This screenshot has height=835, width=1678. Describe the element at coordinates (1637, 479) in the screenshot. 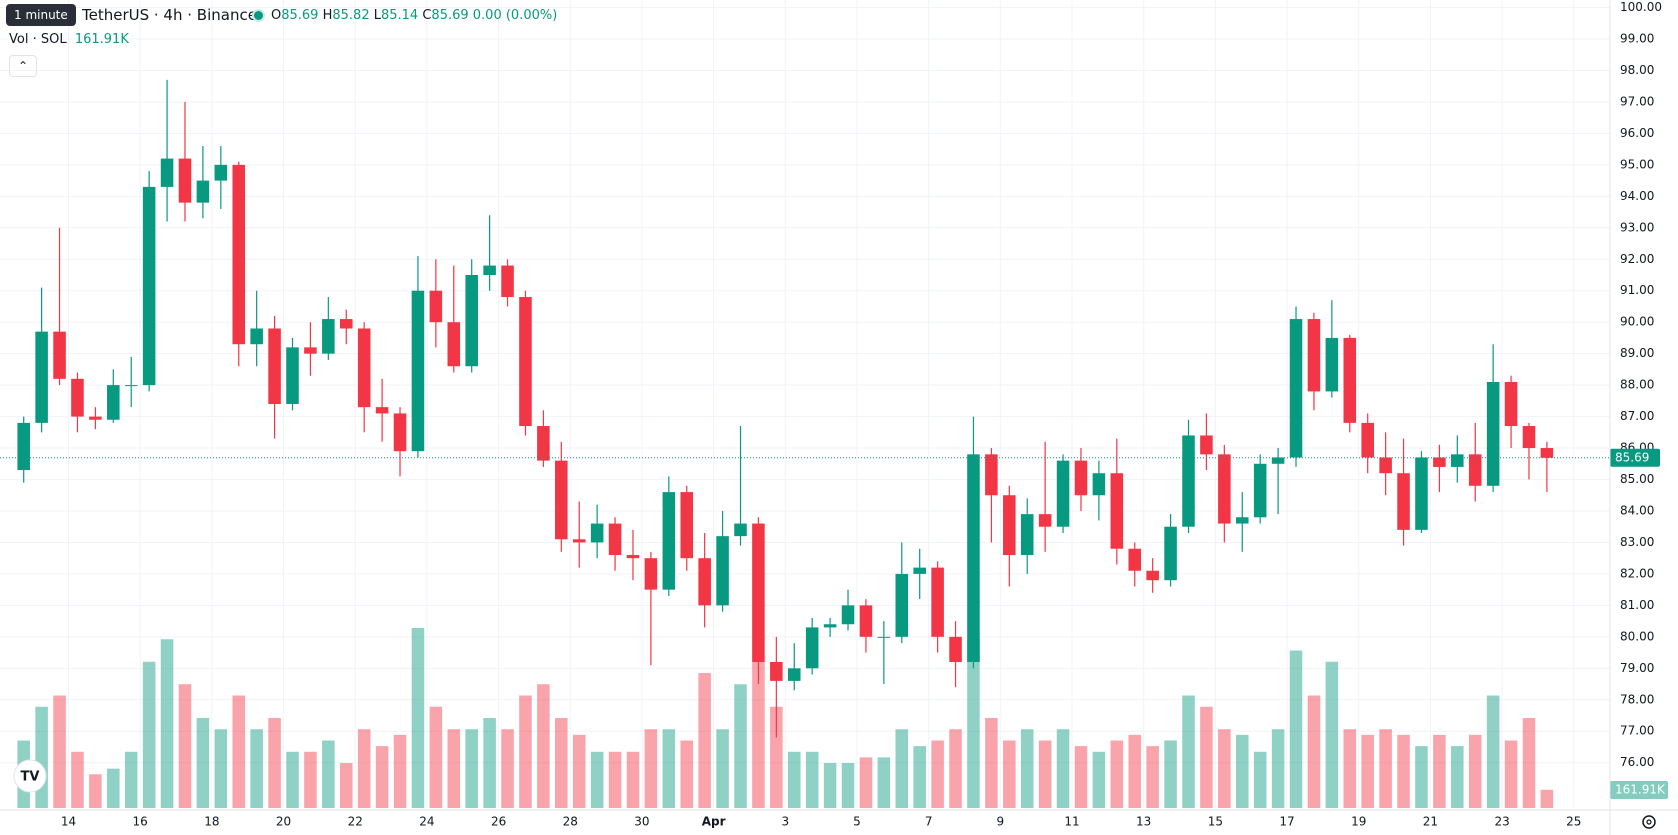

I see `y-tick-label: 85.00` at that location.